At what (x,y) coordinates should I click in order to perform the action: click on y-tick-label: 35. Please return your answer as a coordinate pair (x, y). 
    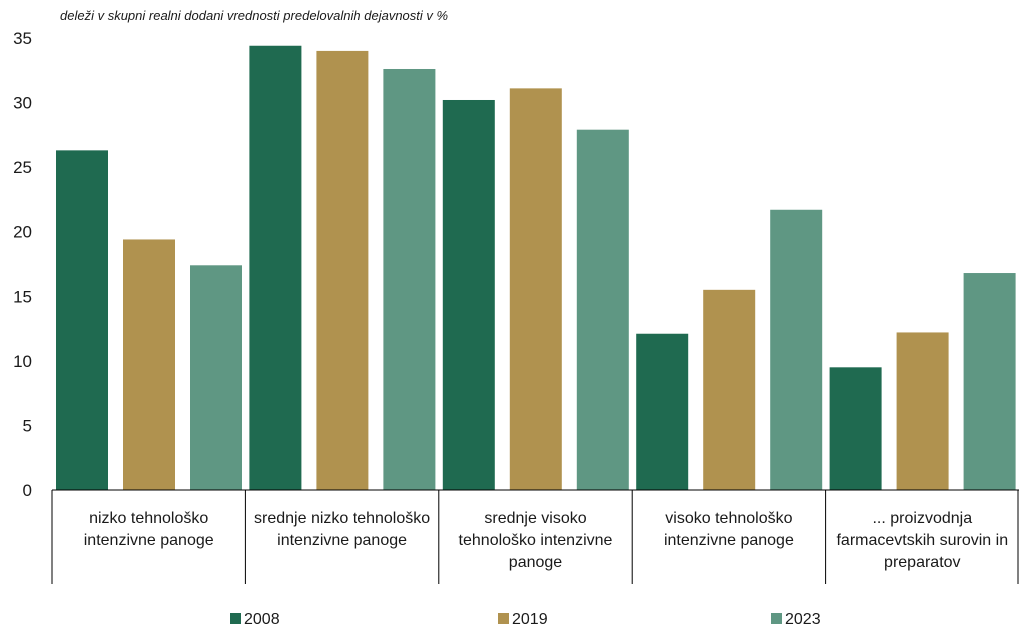
    Looking at the image, I should click on (22, 38).